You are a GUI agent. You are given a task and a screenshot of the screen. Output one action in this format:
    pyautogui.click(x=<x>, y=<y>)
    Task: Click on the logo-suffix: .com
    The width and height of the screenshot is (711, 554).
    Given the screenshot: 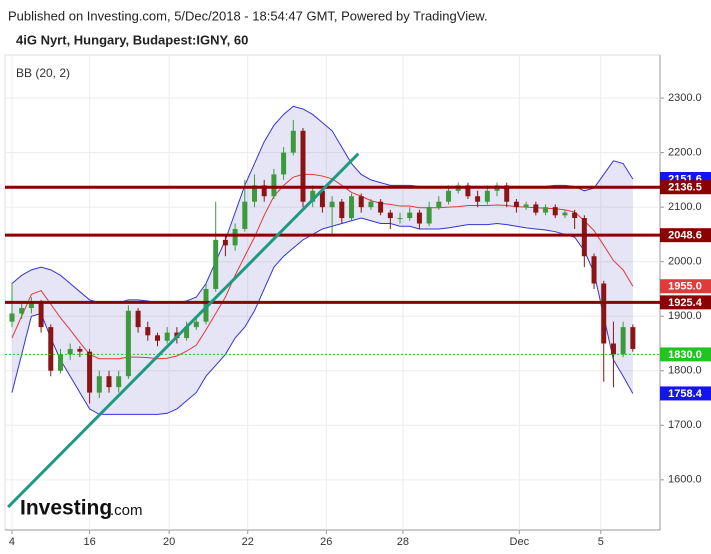 What is the action you would take?
    pyautogui.click(x=126, y=510)
    